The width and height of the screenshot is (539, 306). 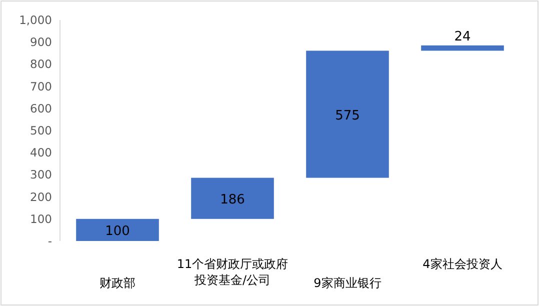 What do you see at coordinates (35, 20) in the screenshot?
I see `y-tick-label: 1,000` at bounding box center [35, 20].